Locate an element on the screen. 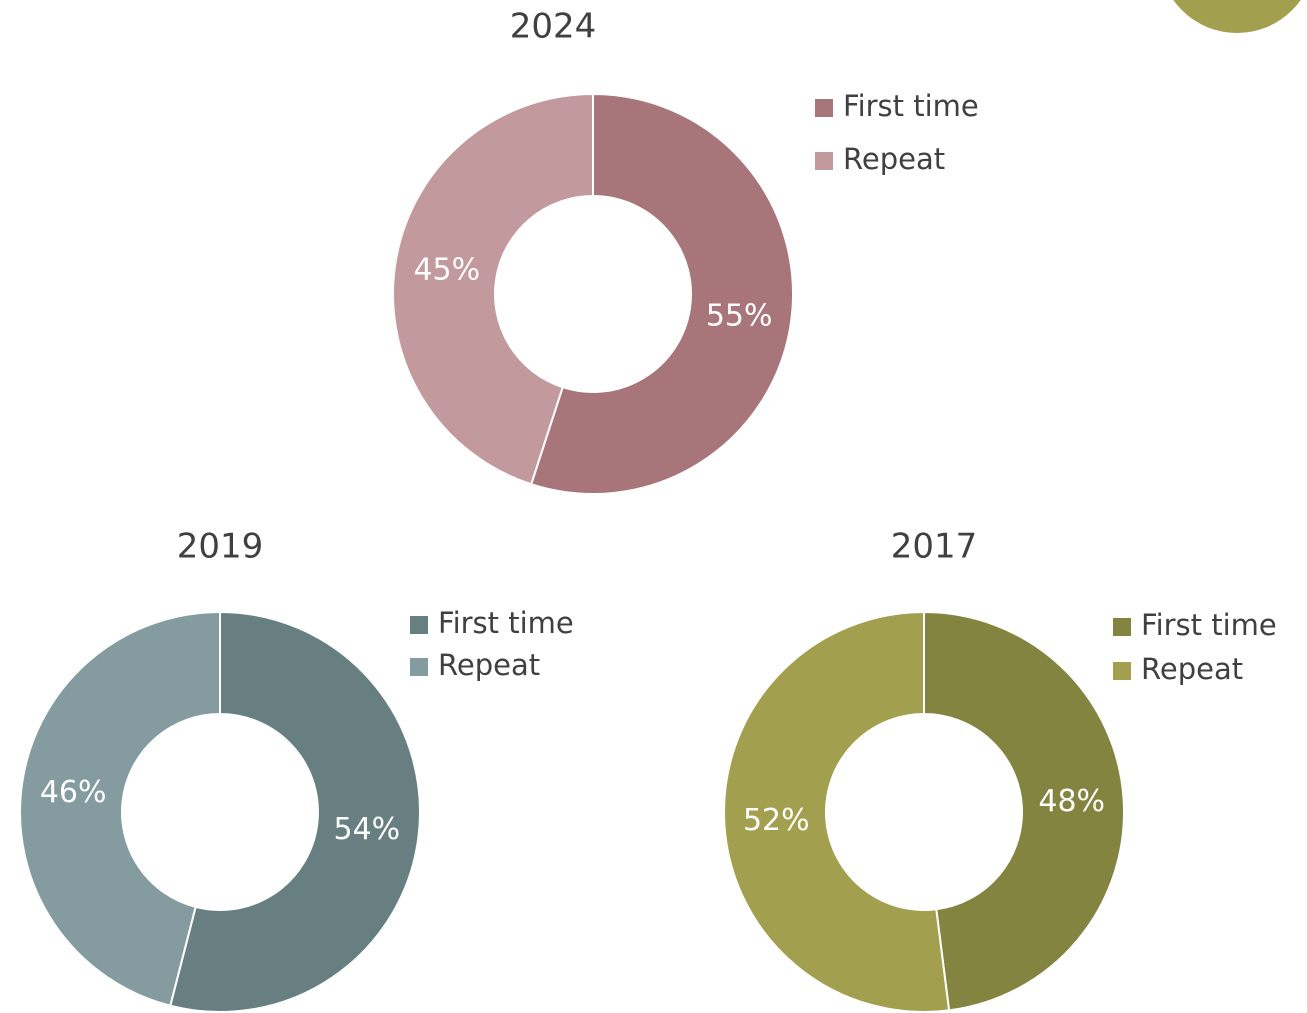 Image resolution: width=1307 pixels, height=1013 pixels. decoration is located at coordinates (1237, 16).